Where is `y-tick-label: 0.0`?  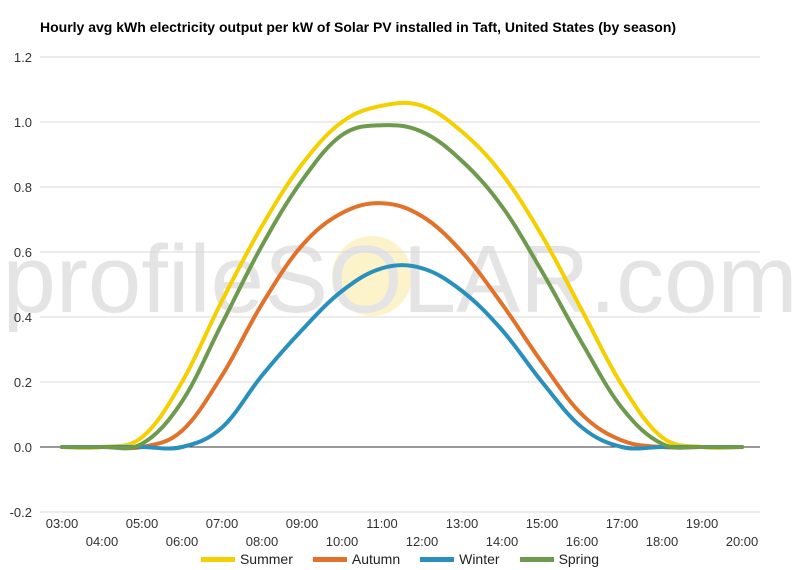 y-tick-label: 0.0 is located at coordinates (23, 447).